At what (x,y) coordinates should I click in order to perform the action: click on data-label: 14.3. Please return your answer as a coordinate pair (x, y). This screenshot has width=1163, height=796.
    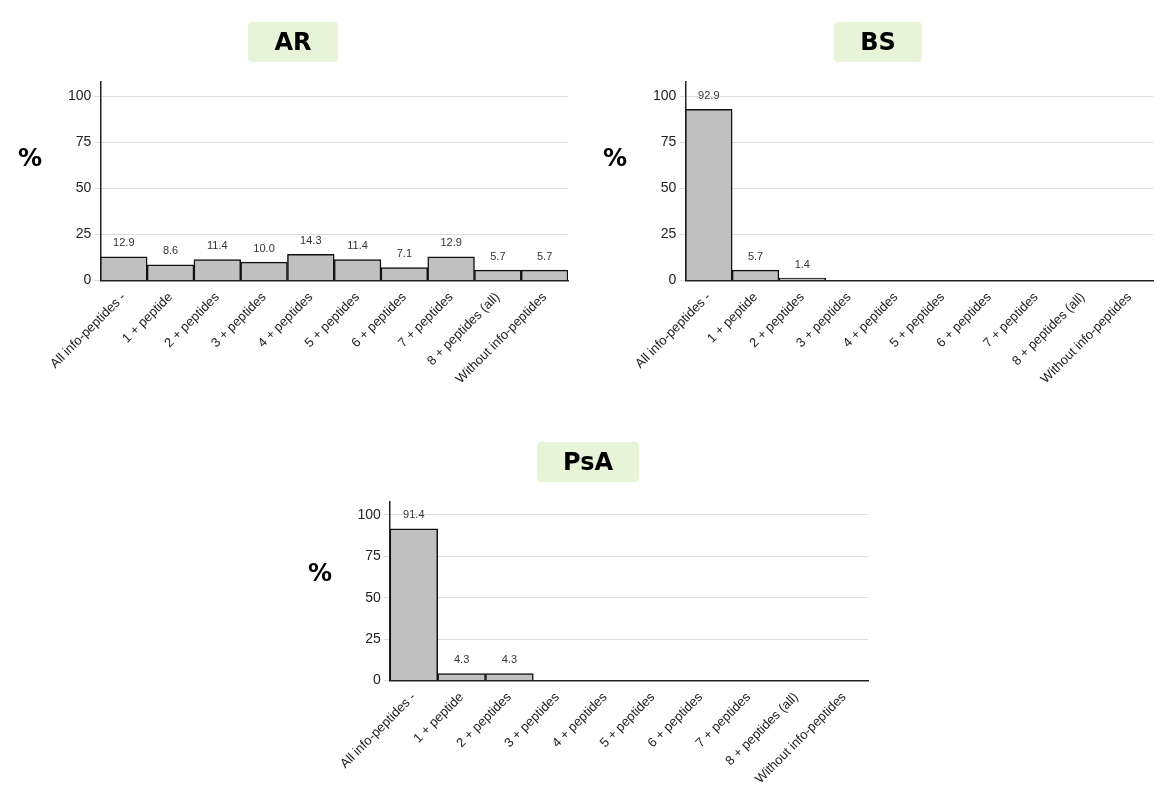
    Looking at the image, I should click on (311, 239).